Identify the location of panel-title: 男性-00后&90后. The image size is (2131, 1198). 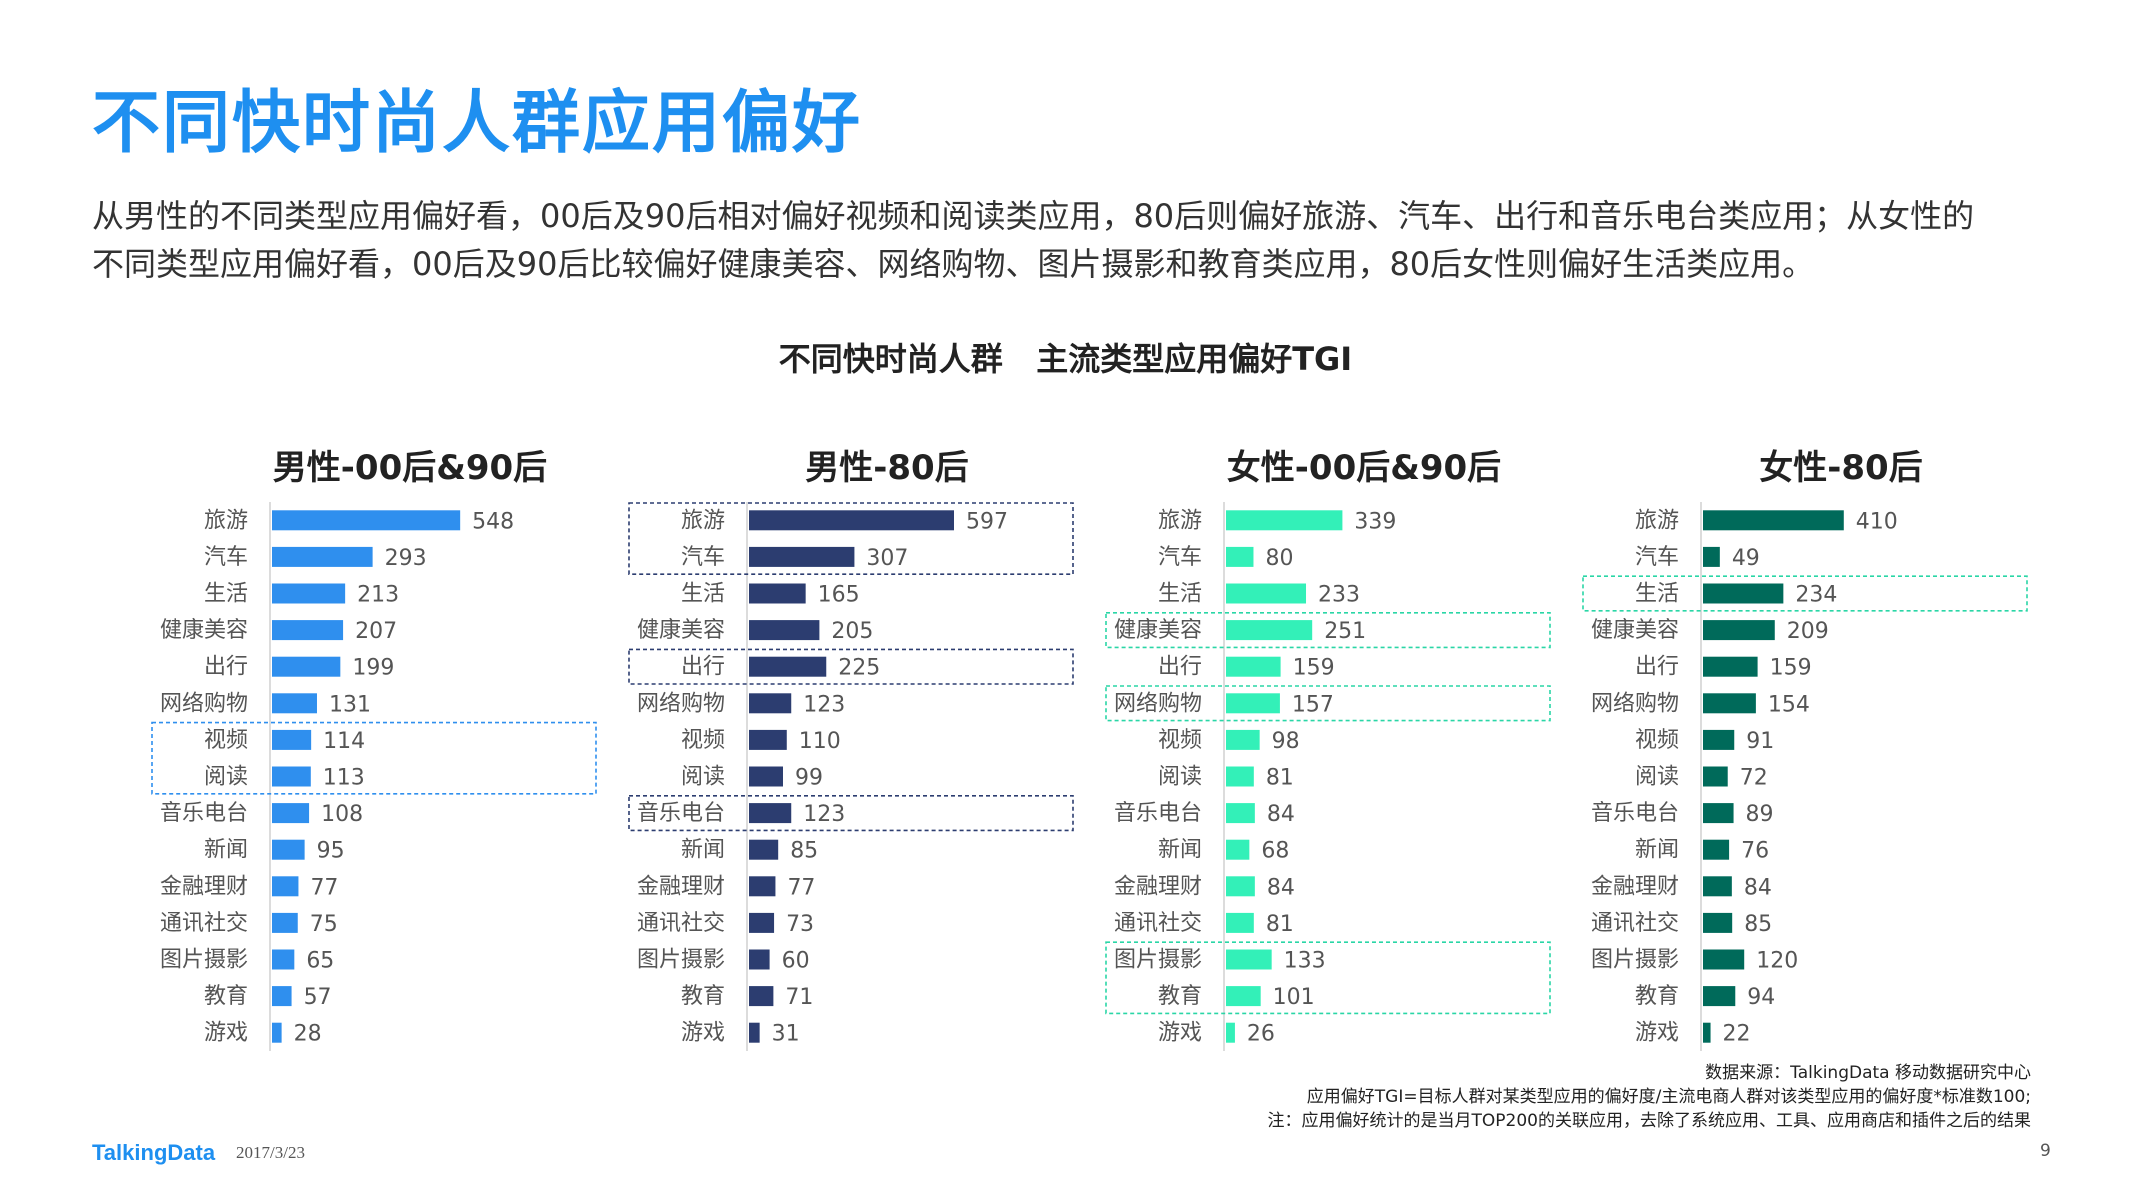
(410, 468).